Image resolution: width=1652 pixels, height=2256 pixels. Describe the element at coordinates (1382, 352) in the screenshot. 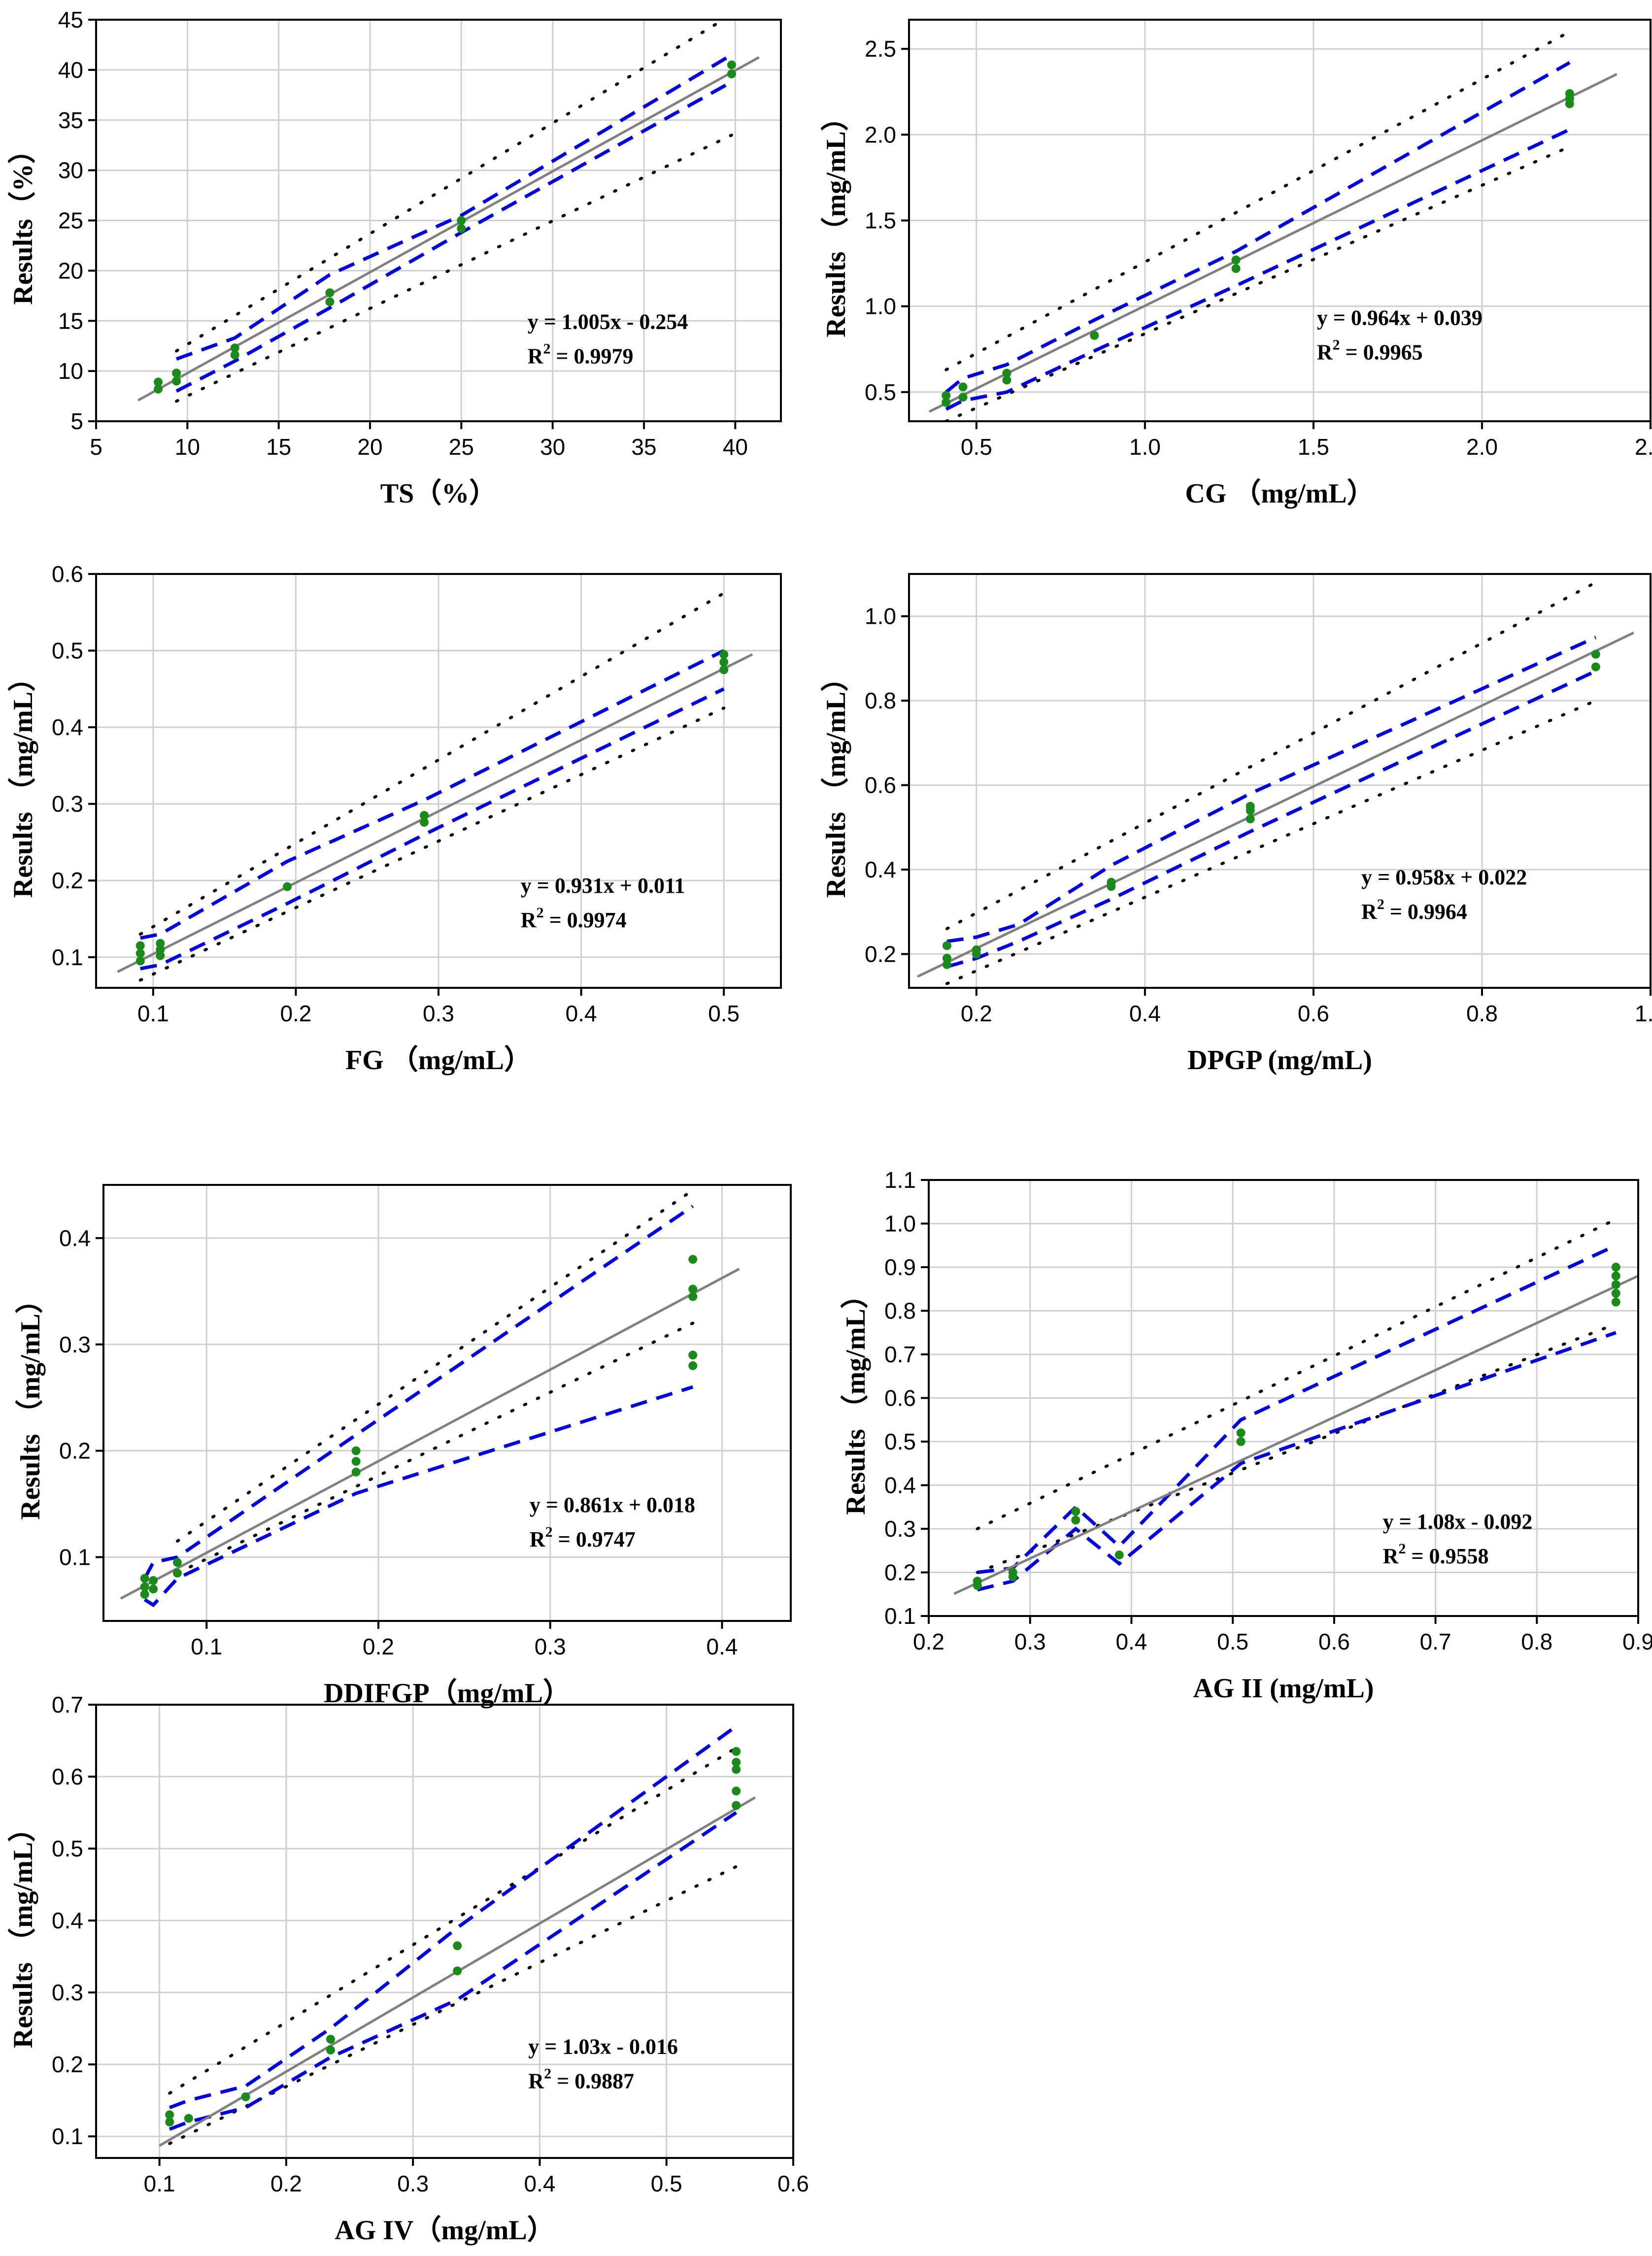

I see `r-squared-value: = 0.9965` at that location.